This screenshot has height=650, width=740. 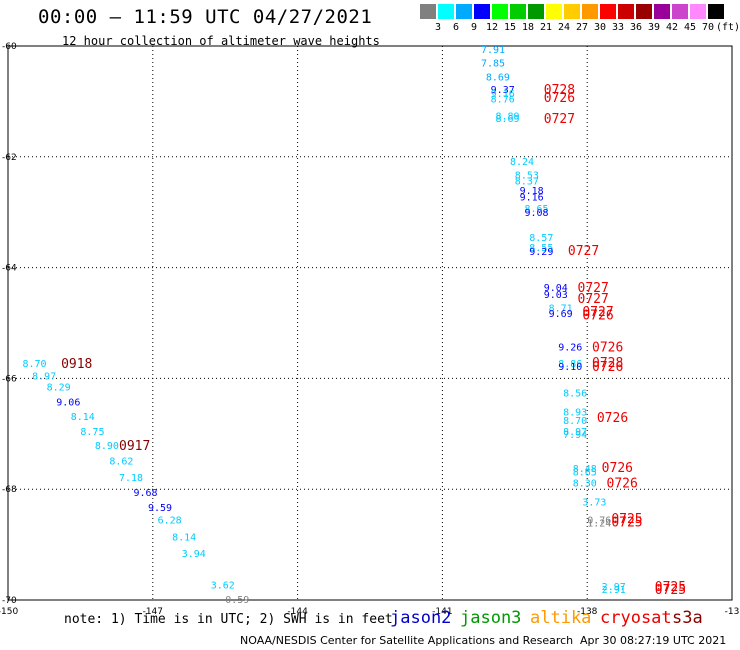 I want to click on swh-value-label: 2.97, so click(x=614, y=587).